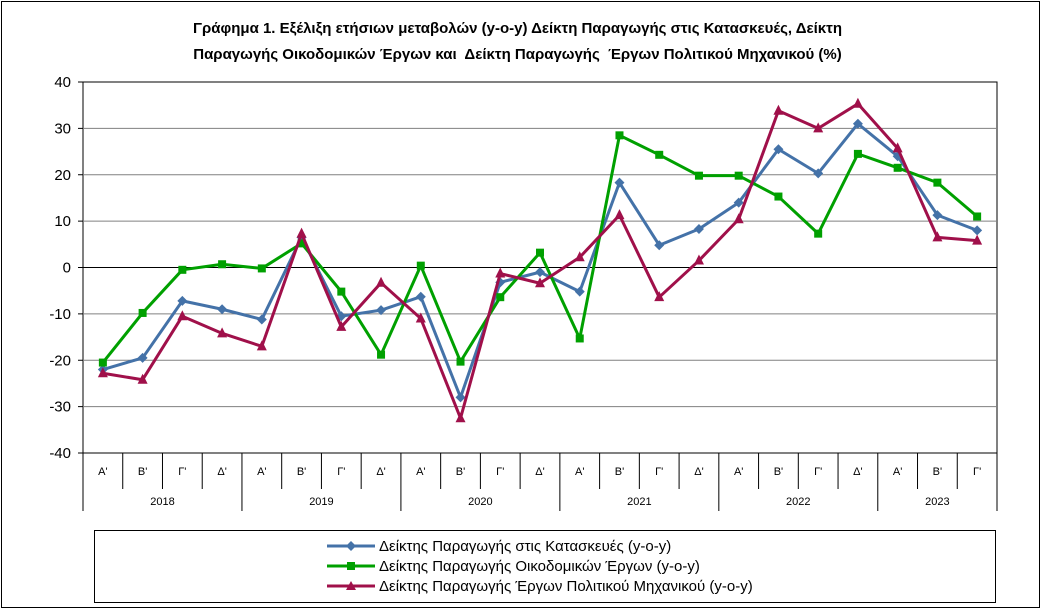 The image size is (1043, 611). I want to click on y-tick-label: 30, so click(62, 128).